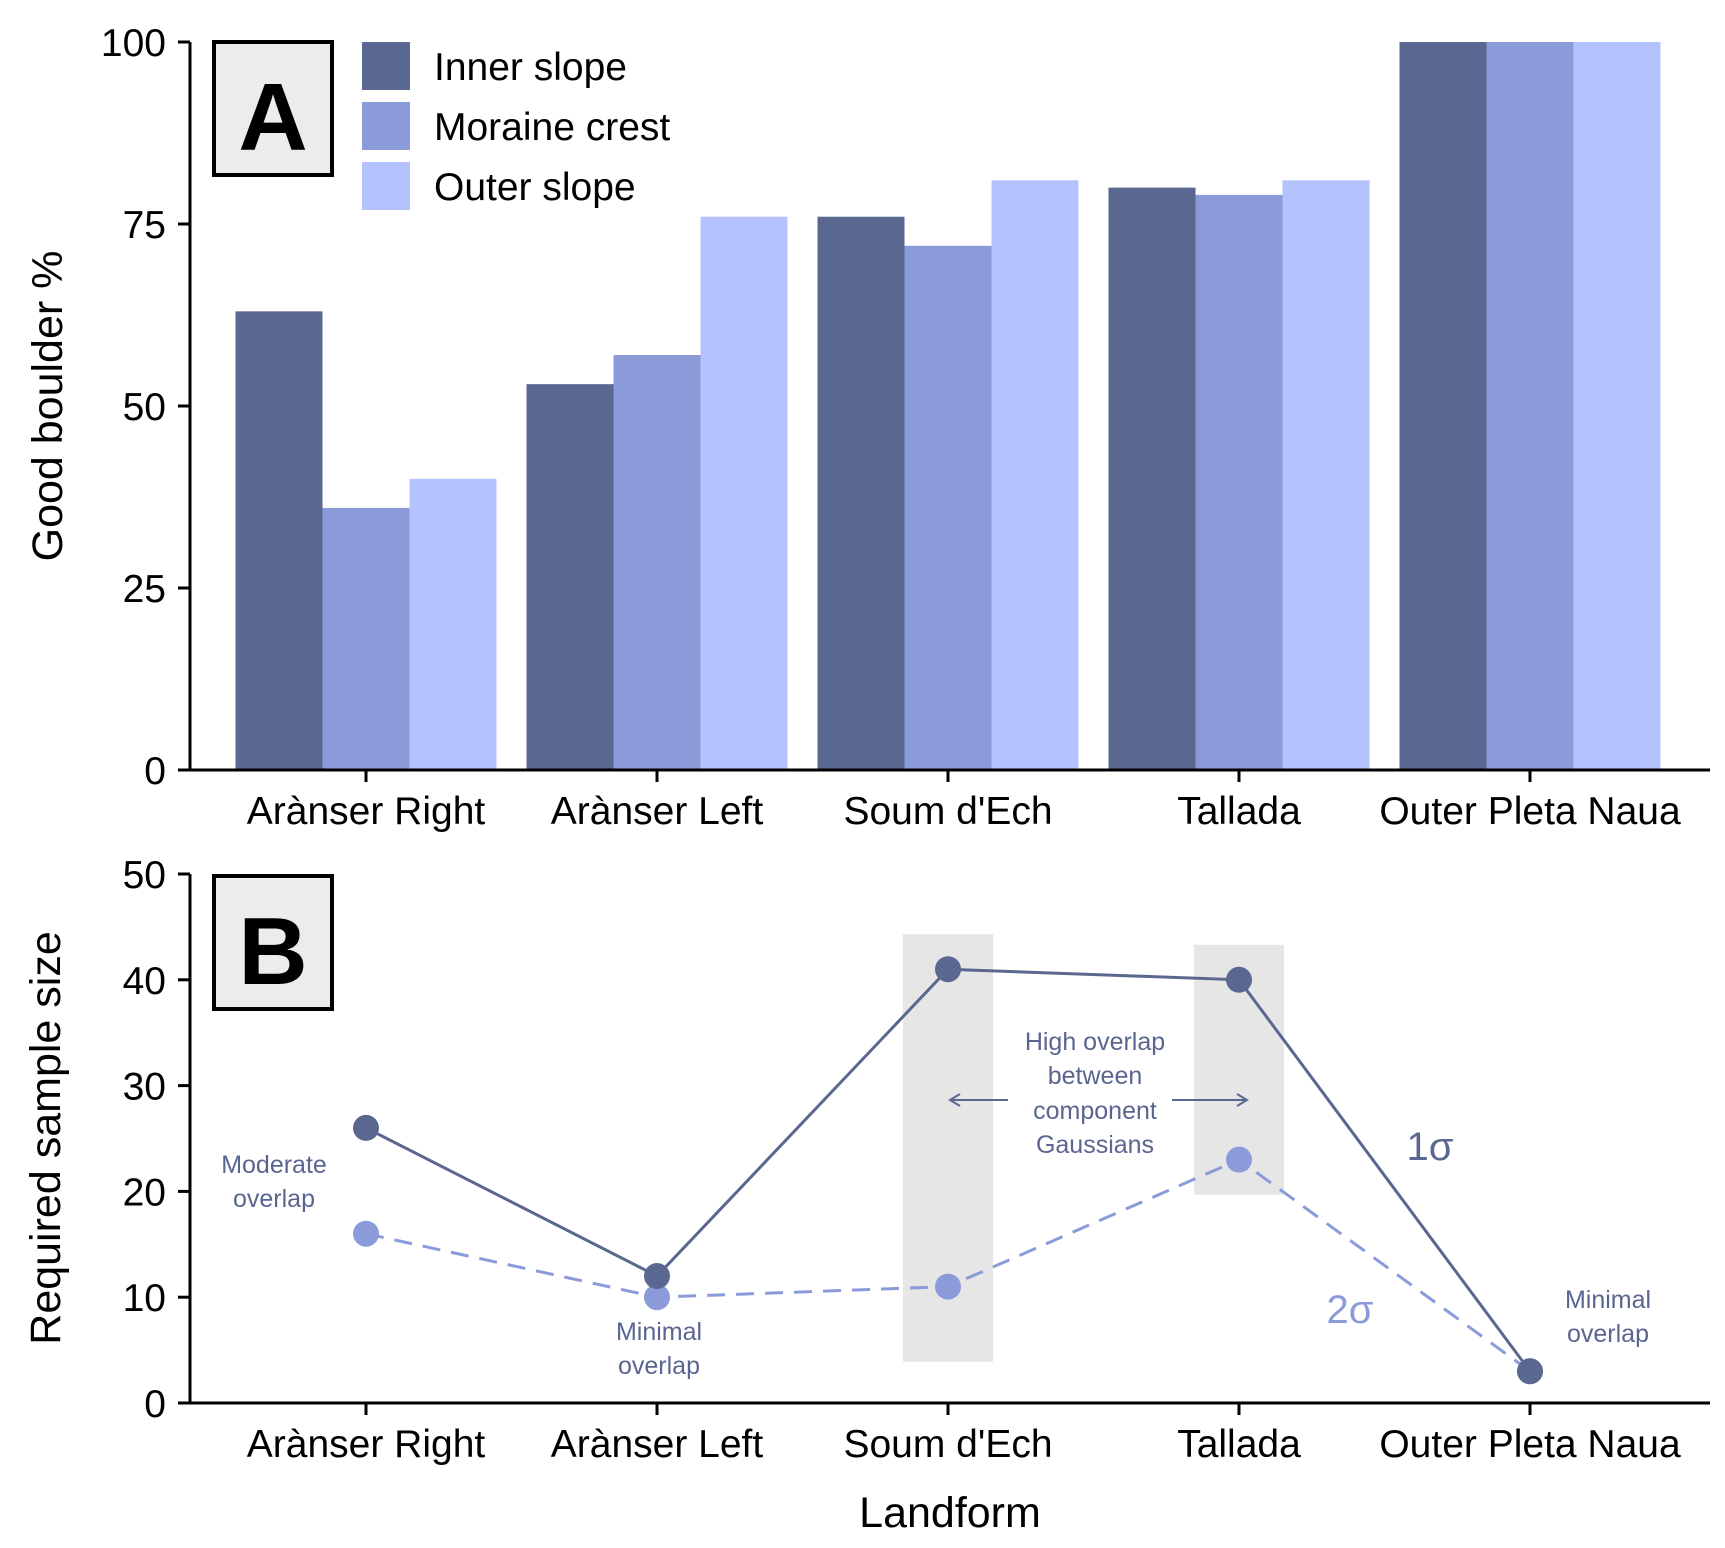  What do you see at coordinates (1095, 1145) in the screenshot?
I see `annotation-high-line-4: Gaussians` at bounding box center [1095, 1145].